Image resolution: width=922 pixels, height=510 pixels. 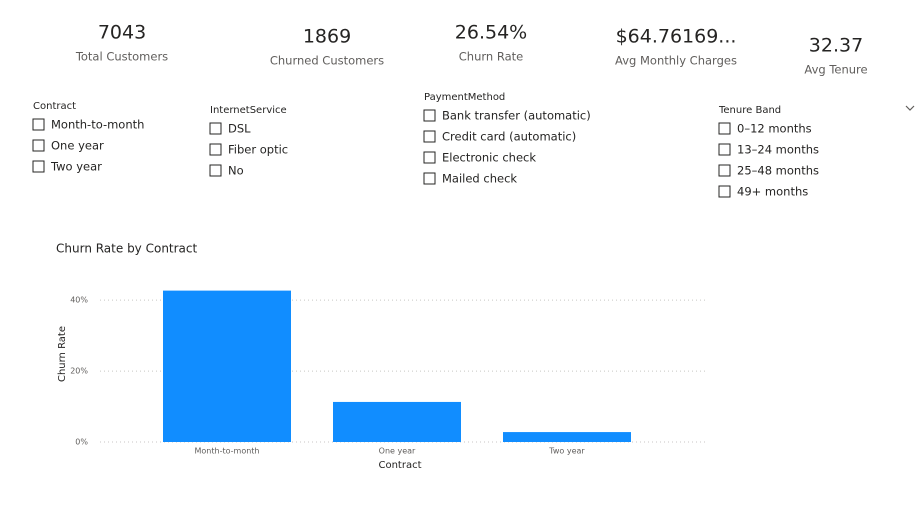 What do you see at coordinates (749, 110) in the screenshot?
I see `slicer-title: Tenure Band` at bounding box center [749, 110].